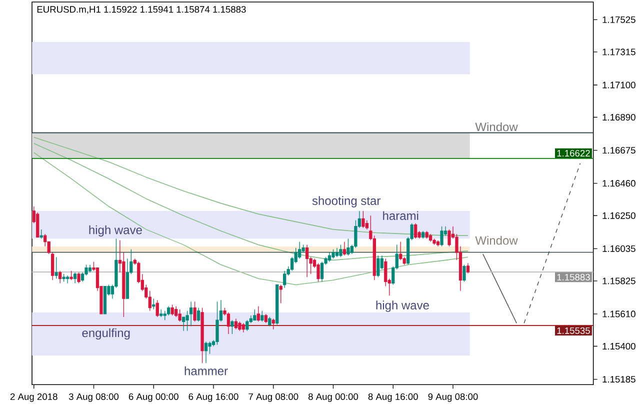 This screenshot has width=643, height=406. Describe the element at coordinates (619, 183) in the screenshot. I see `y-tick-label: 1.16460` at that location.